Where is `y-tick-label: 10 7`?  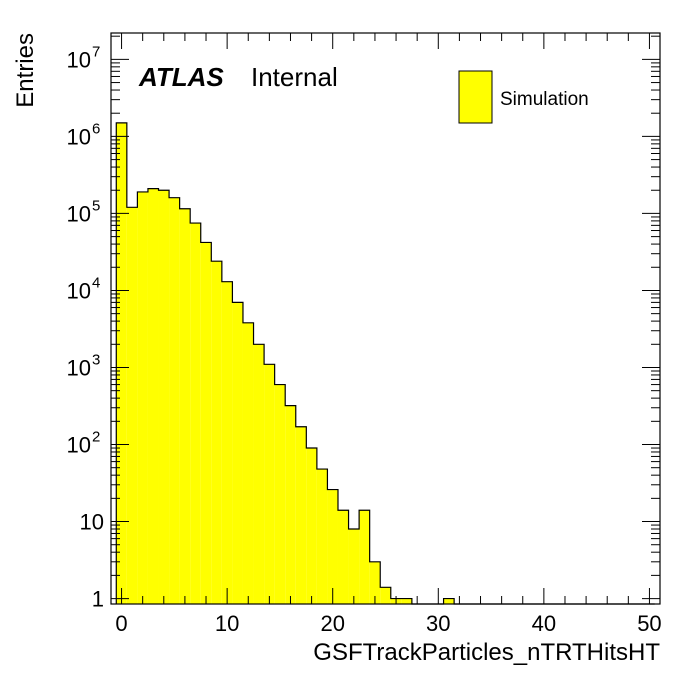 y-tick-label: 10 7 is located at coordinates (84, 57).